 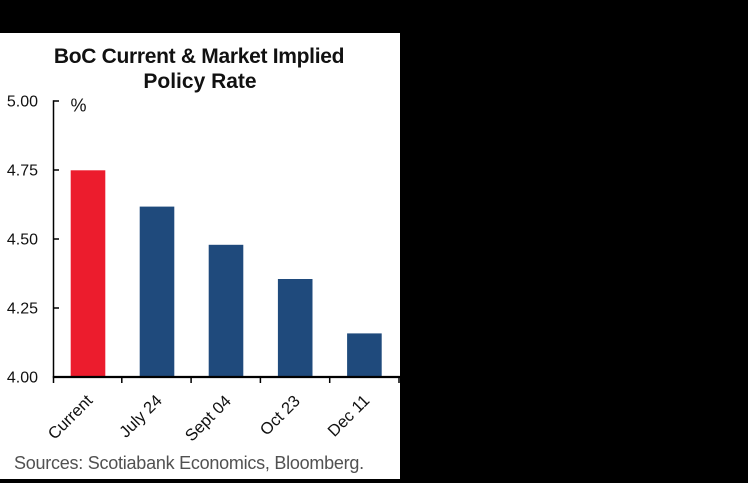 I want to click on svg-text: BoC Current & Market Implied, so click(x=199, y=56).